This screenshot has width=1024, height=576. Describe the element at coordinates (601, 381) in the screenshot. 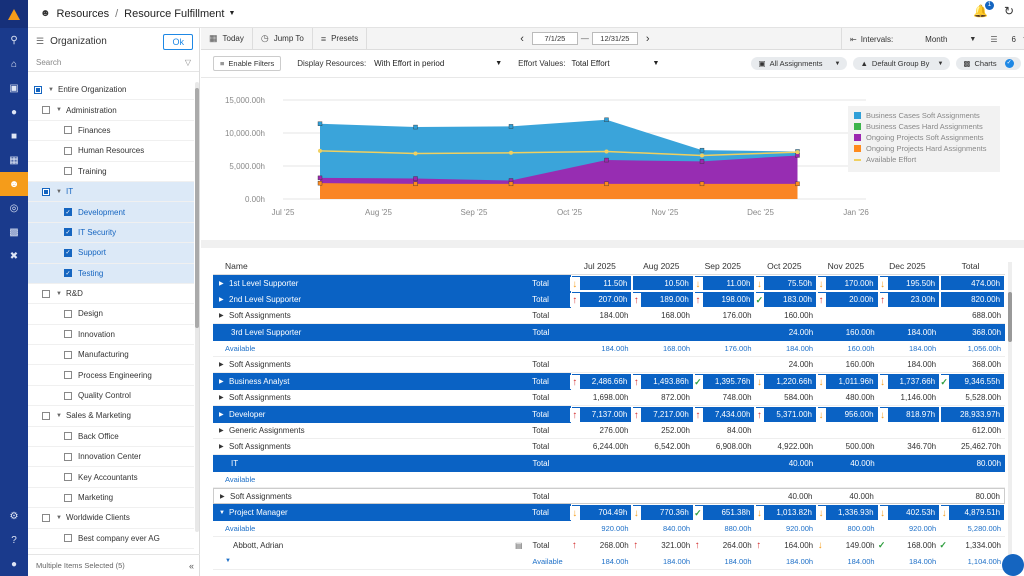

I see `cell-value: ↑ 2,486.66h` at that location.